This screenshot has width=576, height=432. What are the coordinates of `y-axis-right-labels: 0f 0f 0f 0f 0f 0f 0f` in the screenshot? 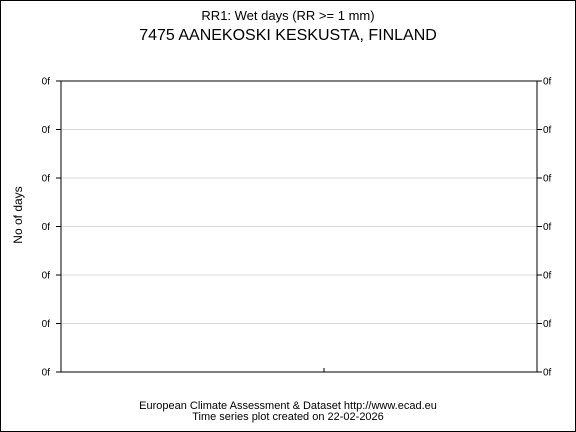 It's located at (547, 228).